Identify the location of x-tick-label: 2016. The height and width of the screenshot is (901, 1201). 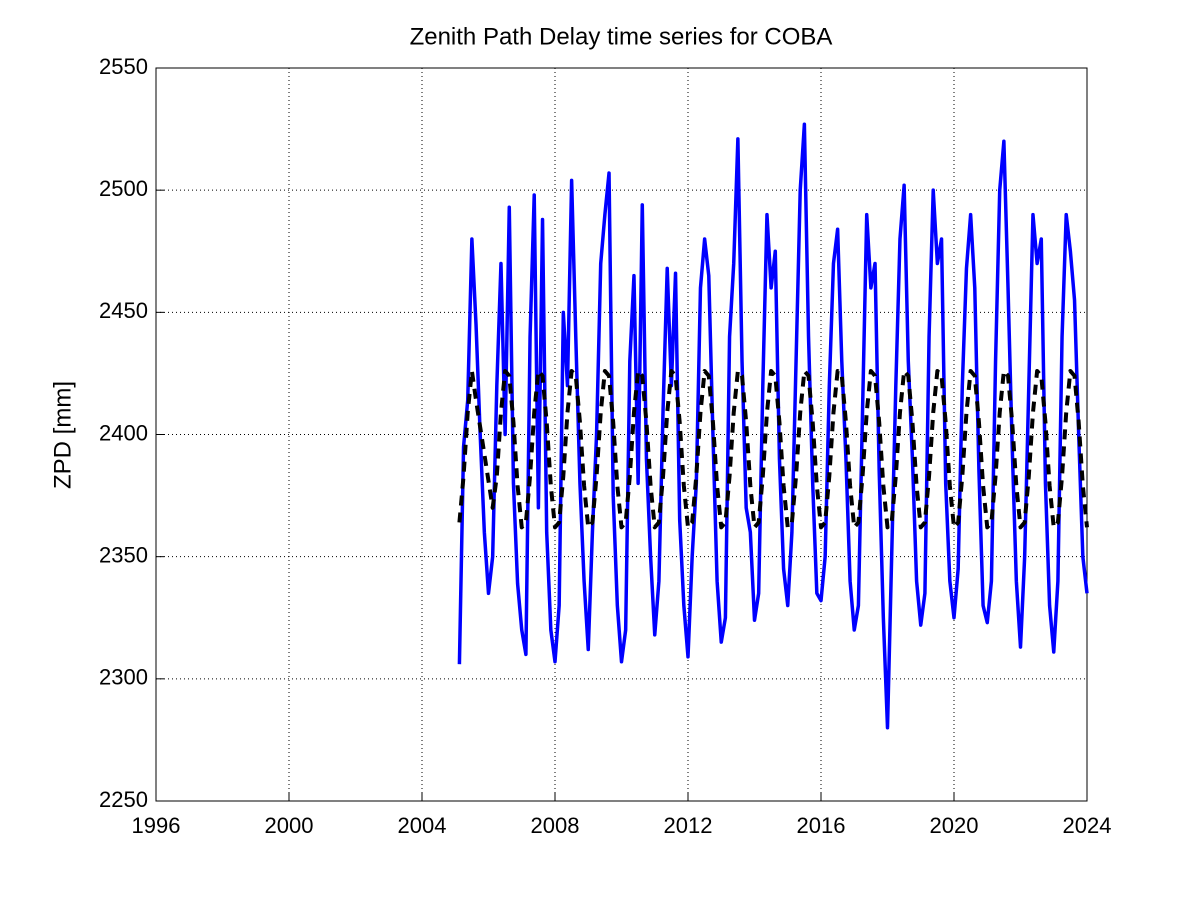
(821, 825).